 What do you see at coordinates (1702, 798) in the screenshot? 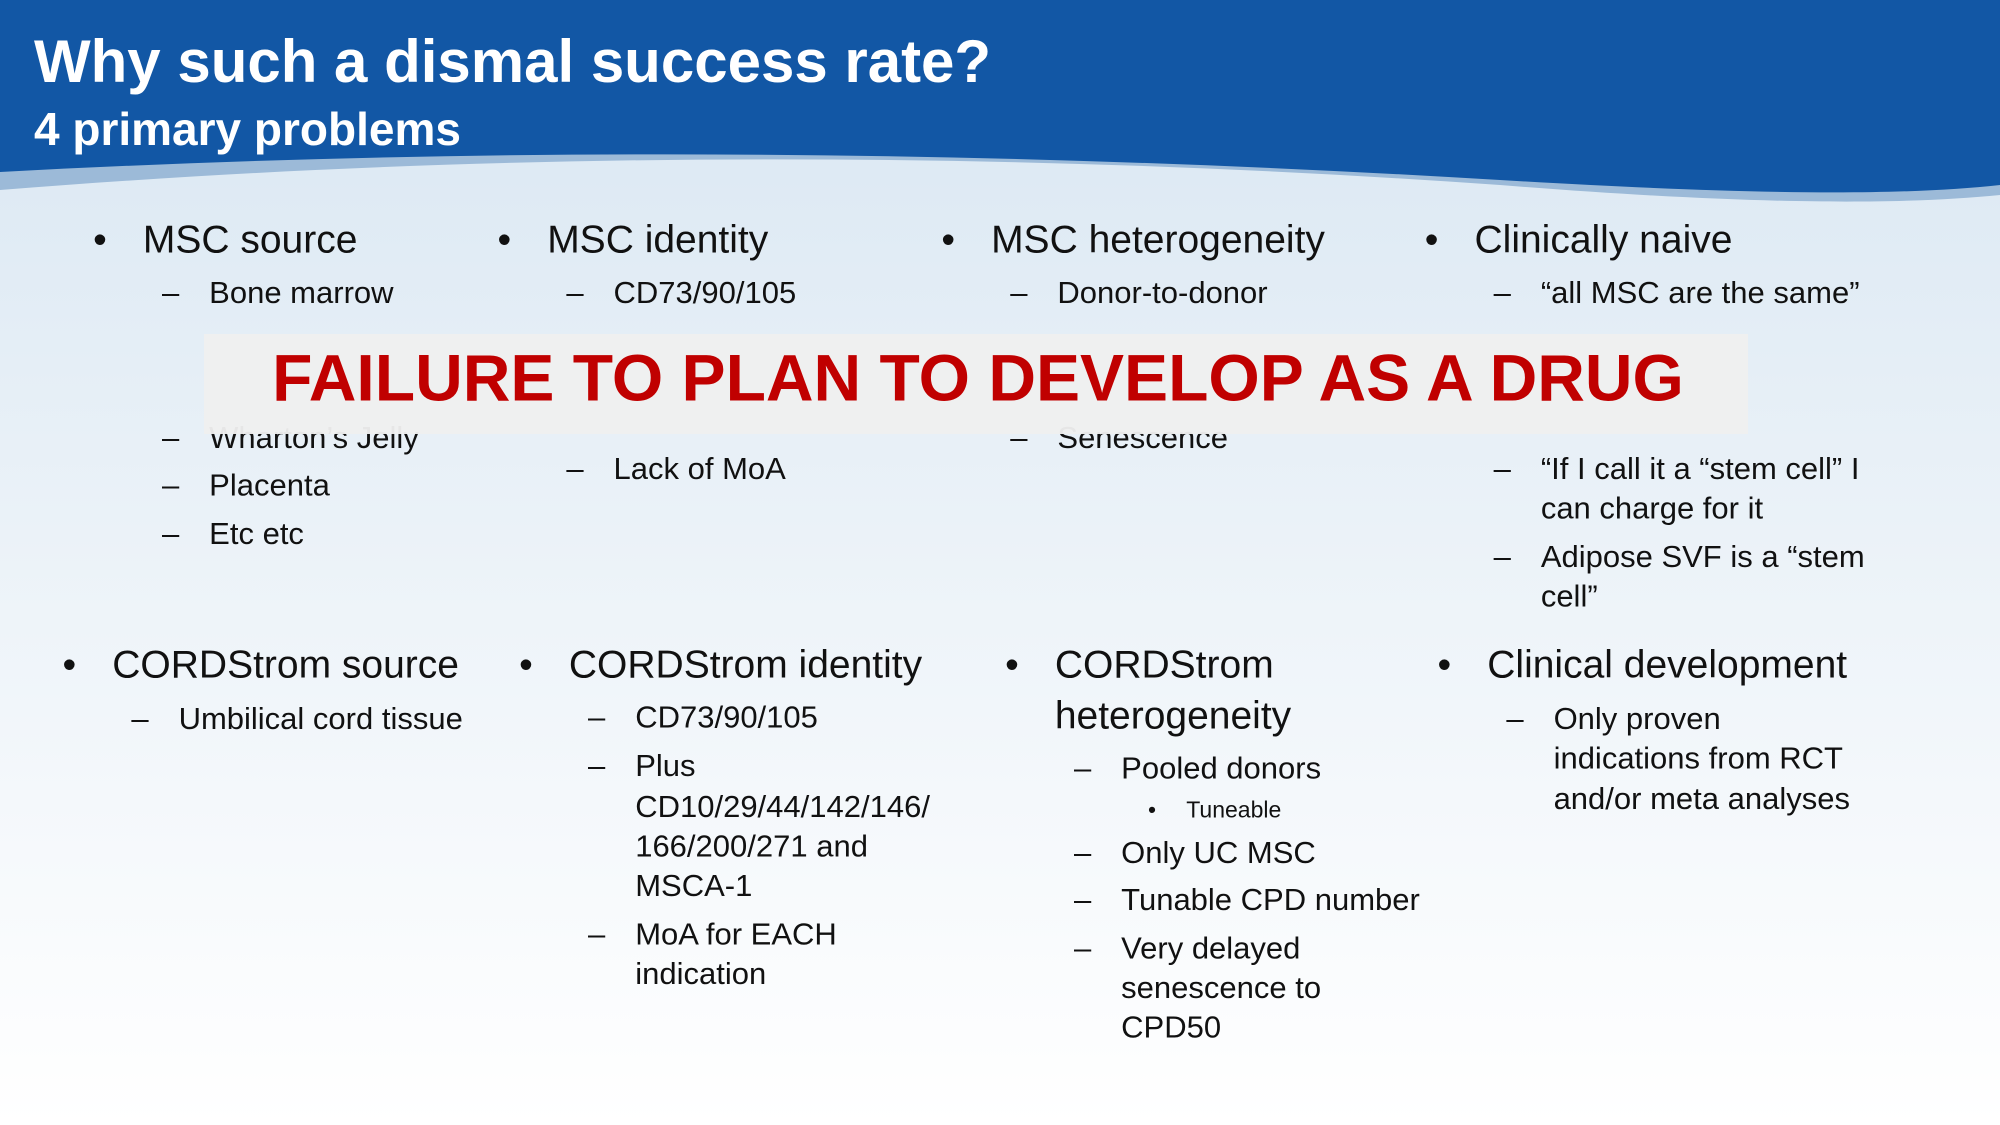
I see `list-item: and/or meta analyses` at bounding box center [1702, 798].